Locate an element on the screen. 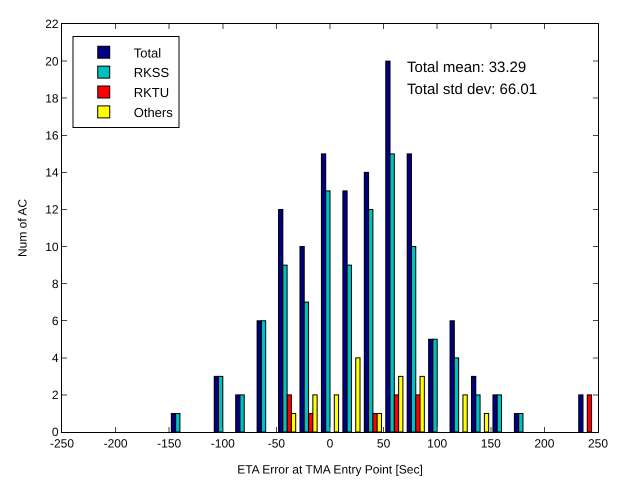 This screenshot has height=486, width=622. y-tick-label: 16 is located at coordinates (52, 135).